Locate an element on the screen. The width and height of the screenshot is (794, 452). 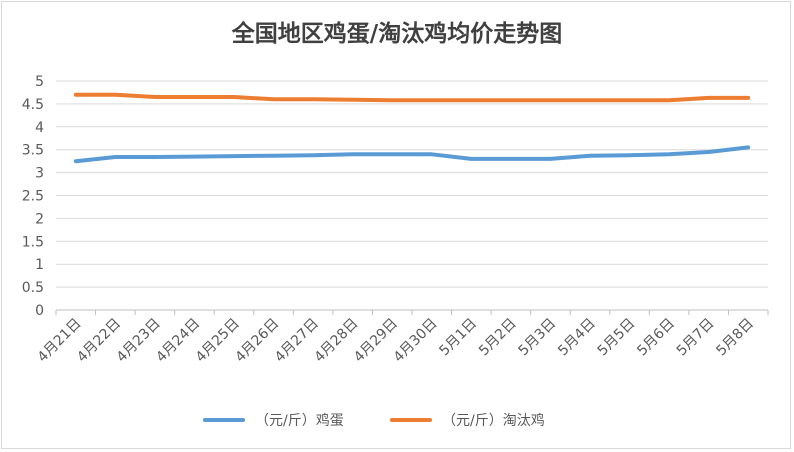
x-axis is located at coordinates (412, 312).